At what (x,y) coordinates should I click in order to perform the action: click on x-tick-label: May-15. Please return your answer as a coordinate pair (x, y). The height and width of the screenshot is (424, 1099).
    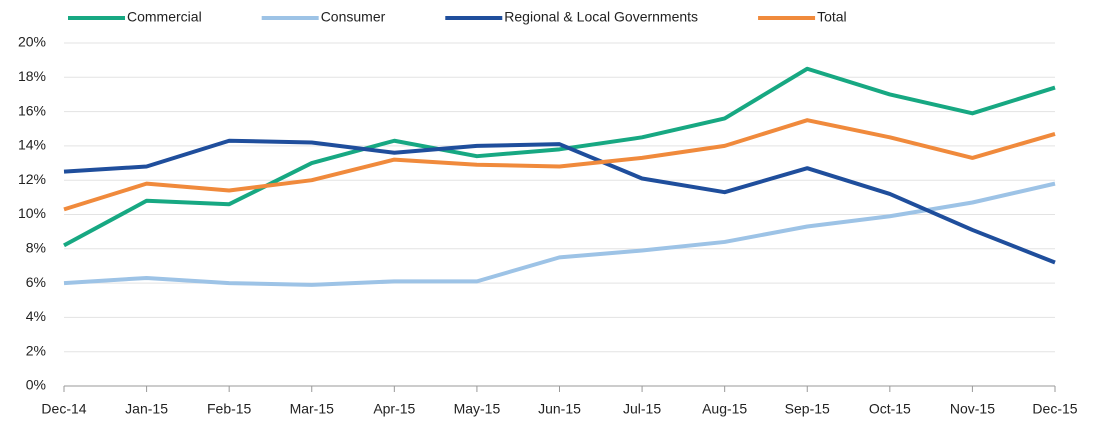
    Looking at the image, I should click on (477, 409).